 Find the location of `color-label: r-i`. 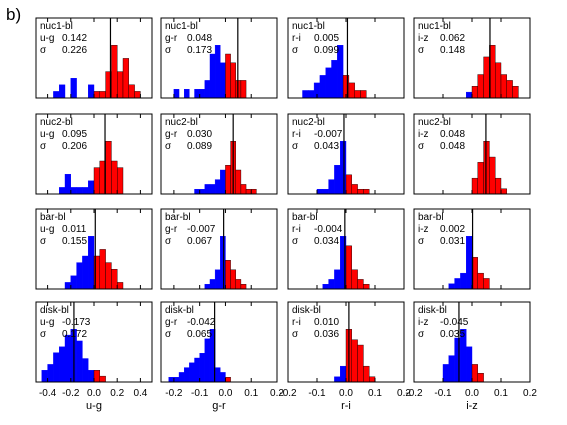

color-label: r-i is located at coordinates (296, 229).